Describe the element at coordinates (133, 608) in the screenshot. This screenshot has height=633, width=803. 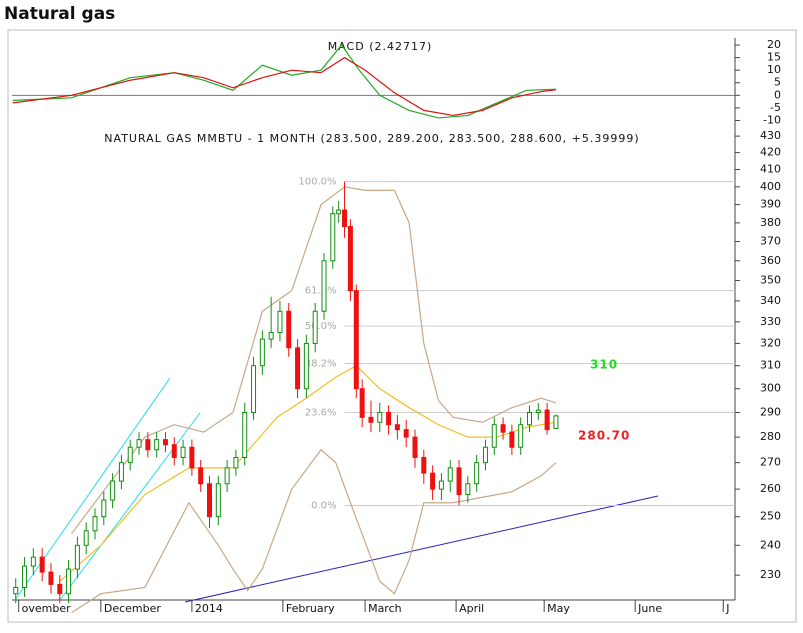
I see `x-tick-label: December` at that location.